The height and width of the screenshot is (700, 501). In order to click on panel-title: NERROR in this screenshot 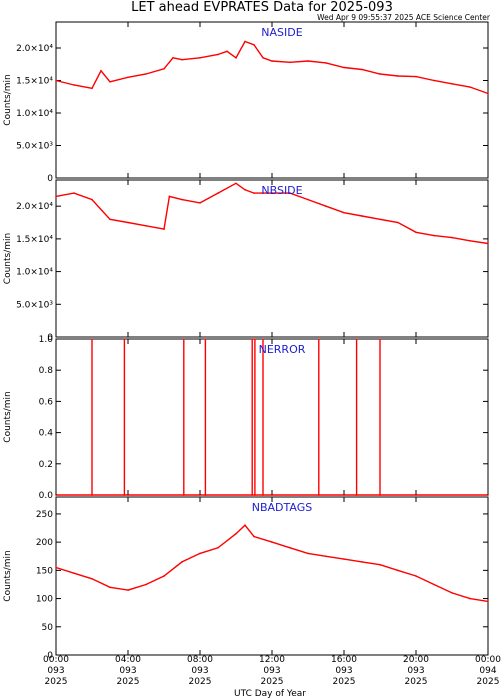, I will do `click(282, 349)`.